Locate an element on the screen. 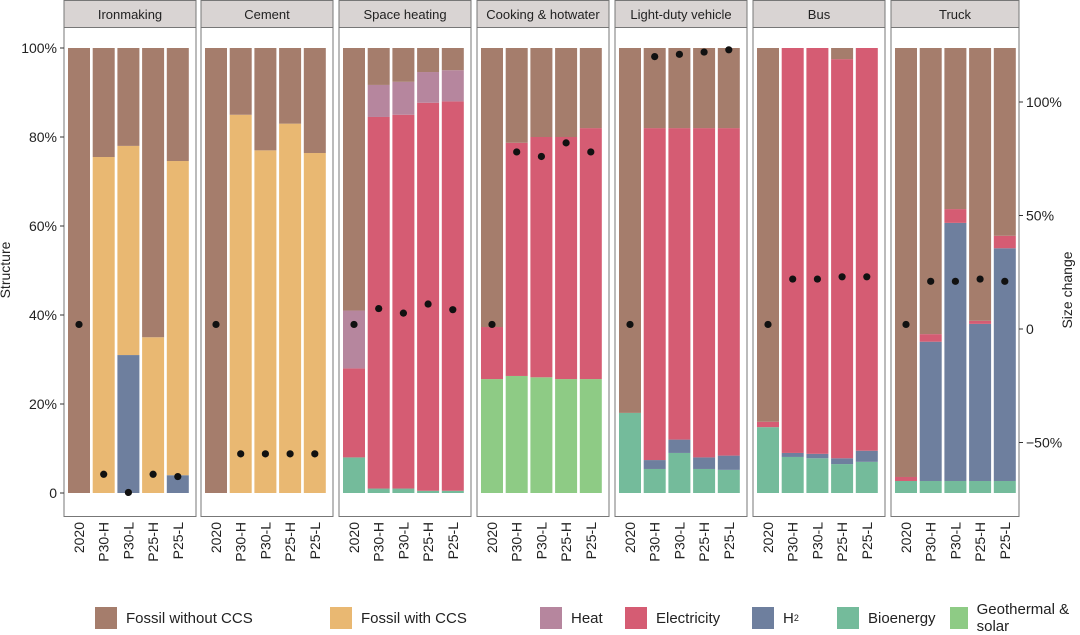  right-axis-title: Size change is located at coordinates (1067, 289).